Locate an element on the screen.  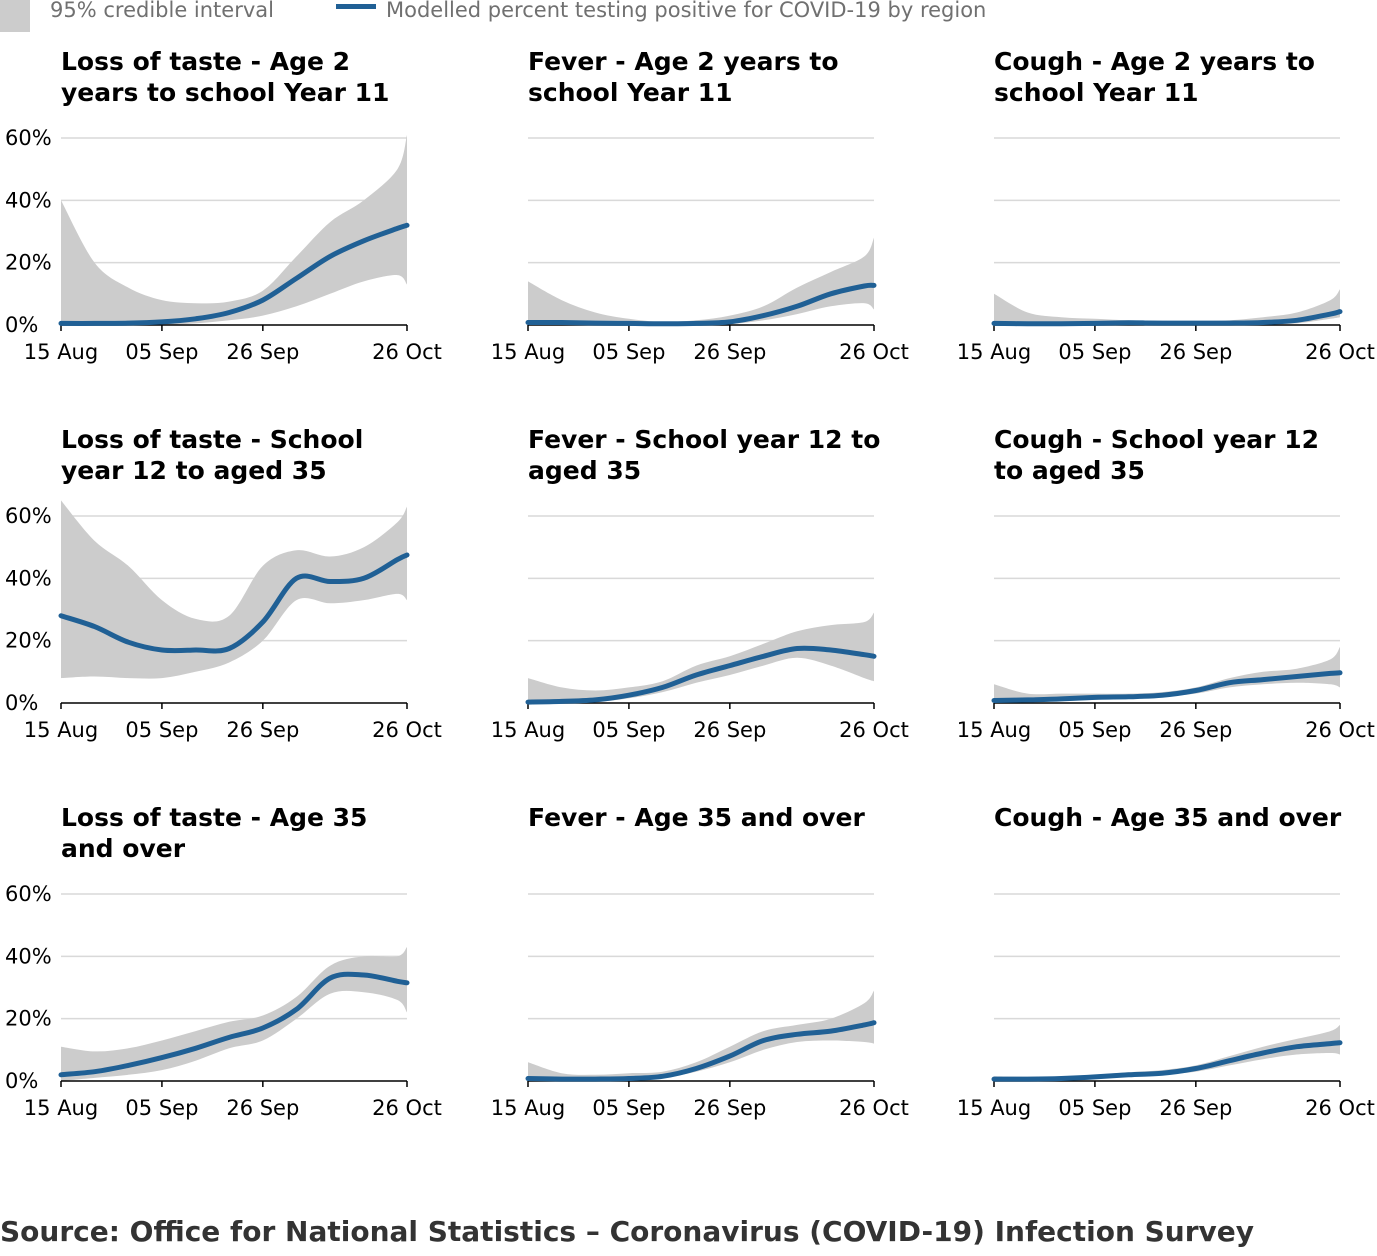
panel-title: aged 35 is located at coordinates (584, 470).